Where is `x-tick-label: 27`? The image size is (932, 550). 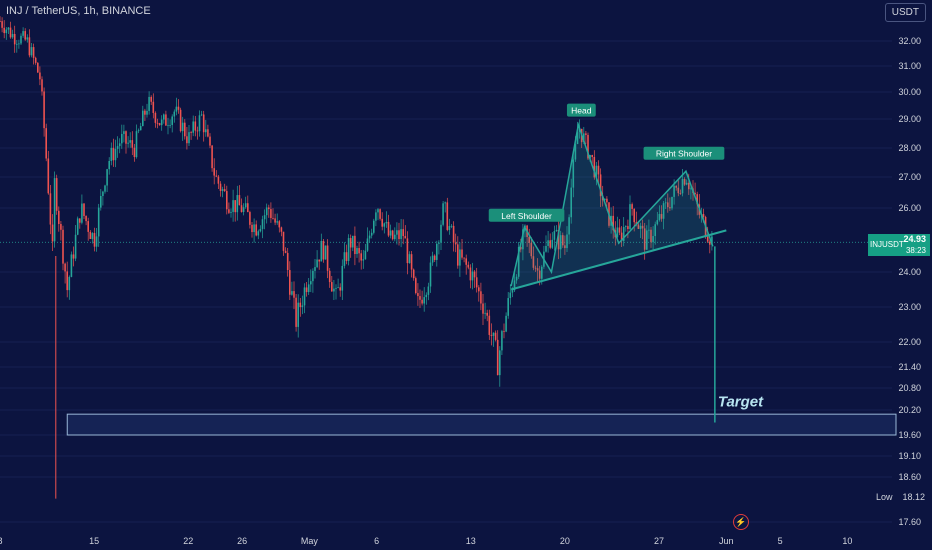
x-tick-label: 27 is located at coordinates (659, 541).